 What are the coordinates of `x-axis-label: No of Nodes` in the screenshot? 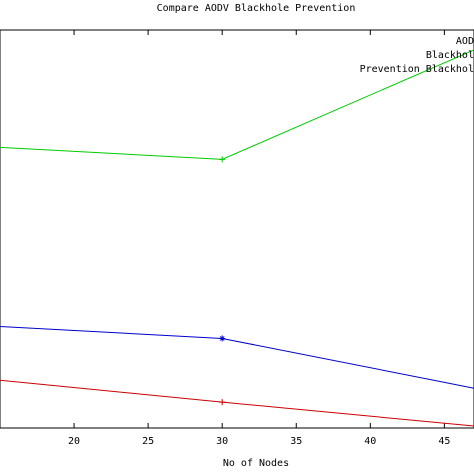 It's located at (256, 463).